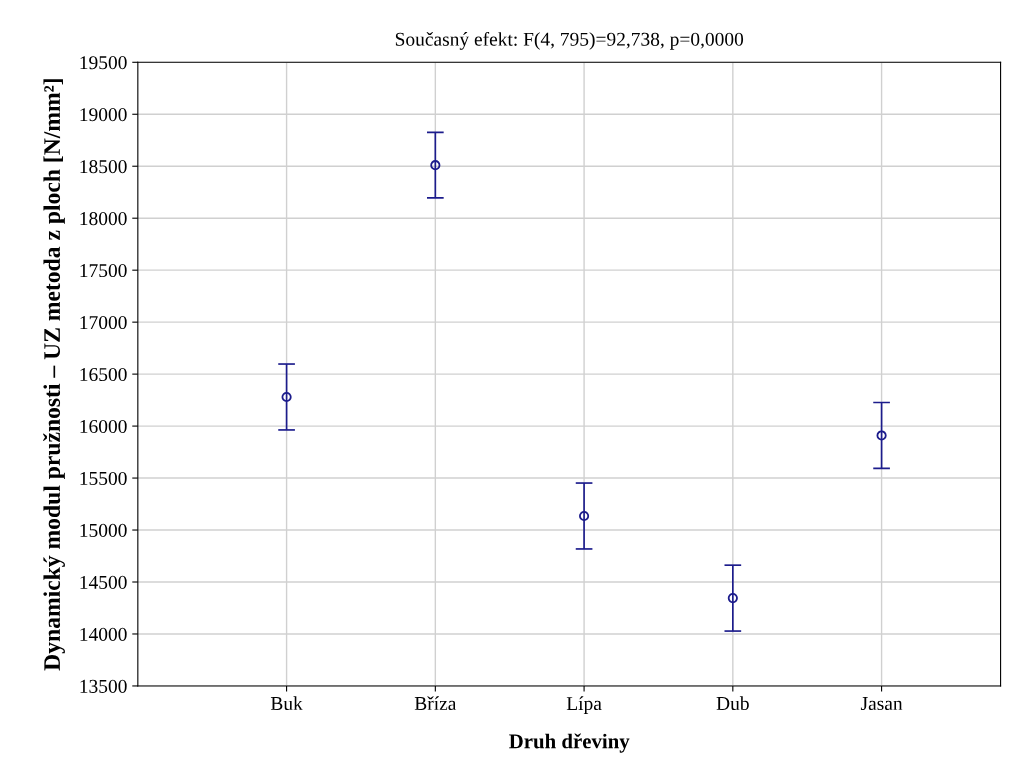 The image size is (1021, 769). Describe the element at coordinates (54, 375) in the screenshot. I see `y-axis-title: Dynamický modul pružnosti – UZ metoda z ploch [N/mm²]` at that location.